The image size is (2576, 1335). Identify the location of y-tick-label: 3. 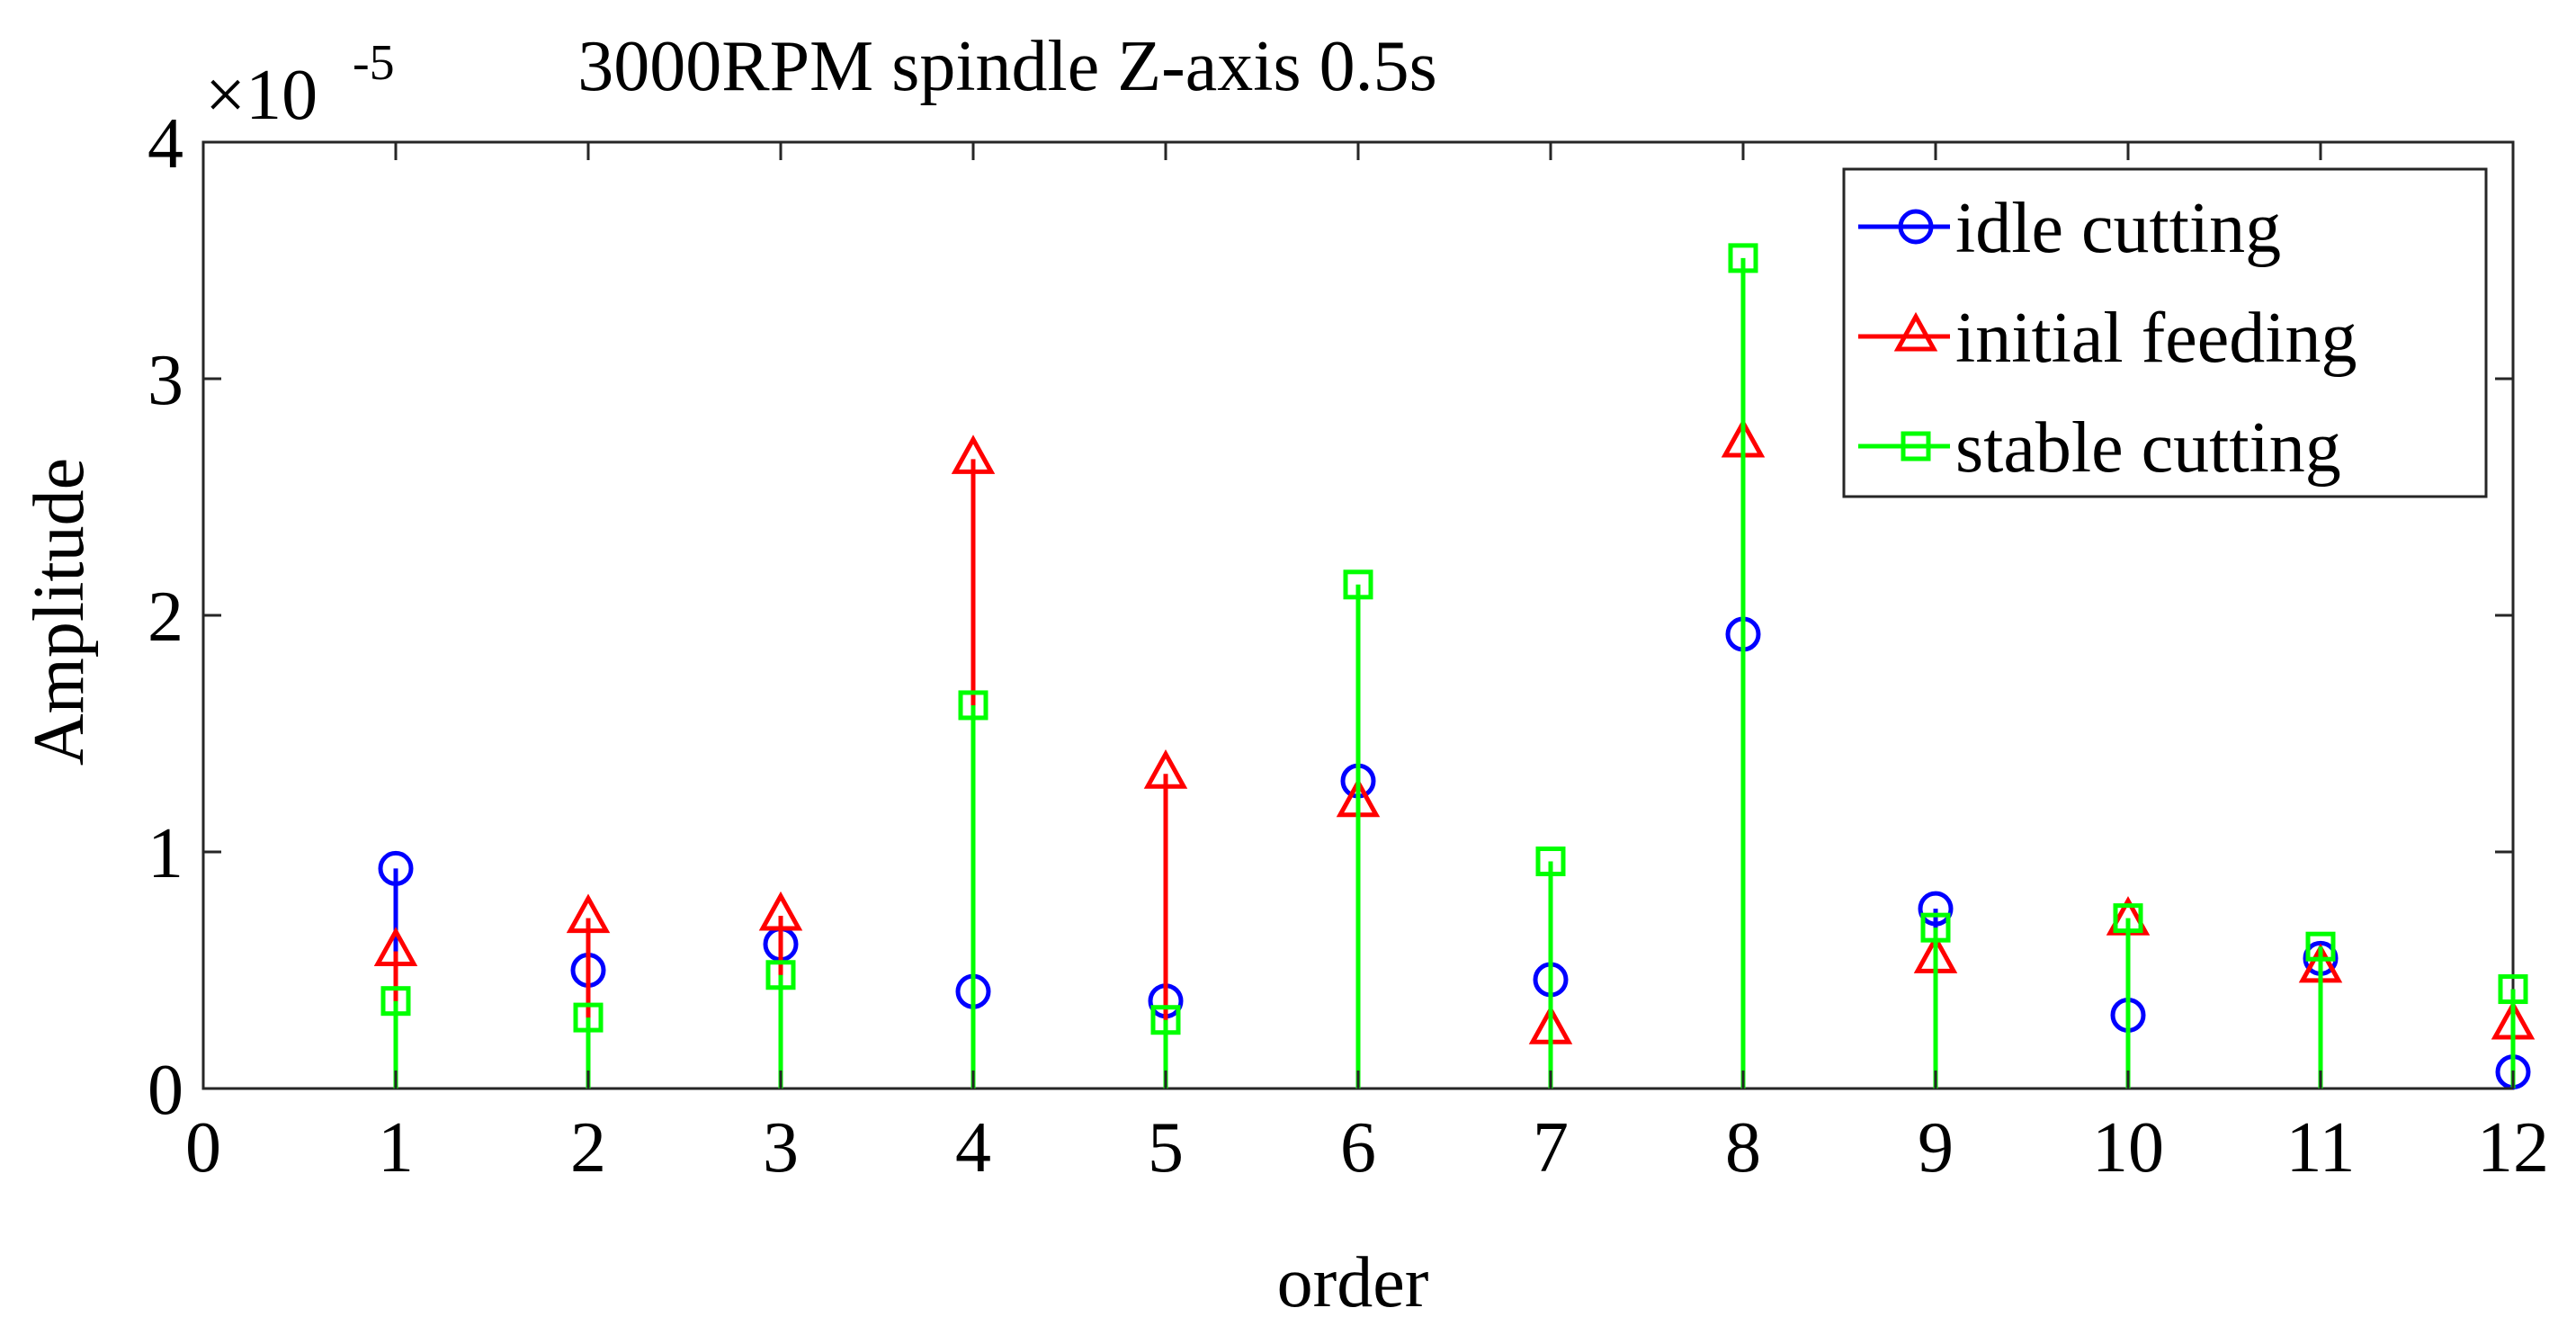
(165, 381).